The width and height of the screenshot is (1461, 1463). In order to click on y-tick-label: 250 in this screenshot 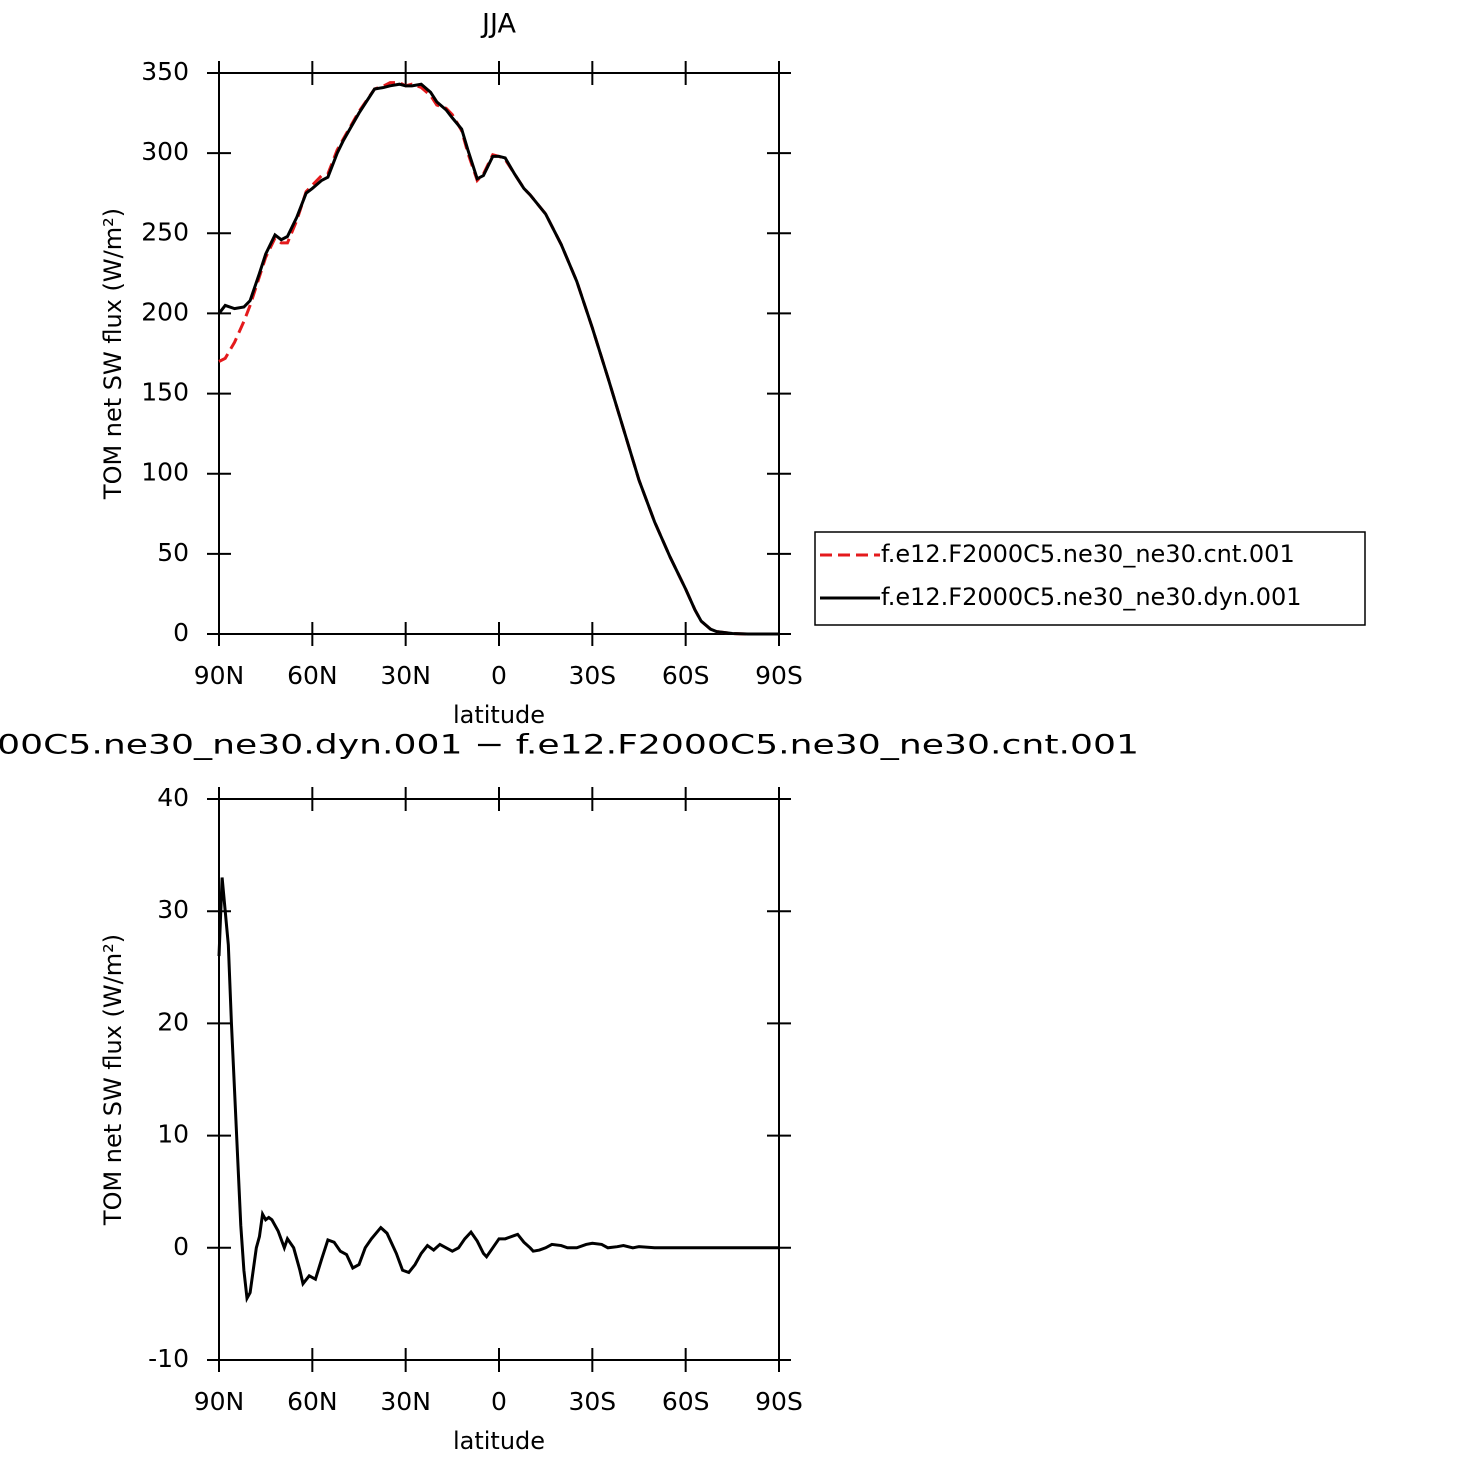, I will do `click(165, 231)`.